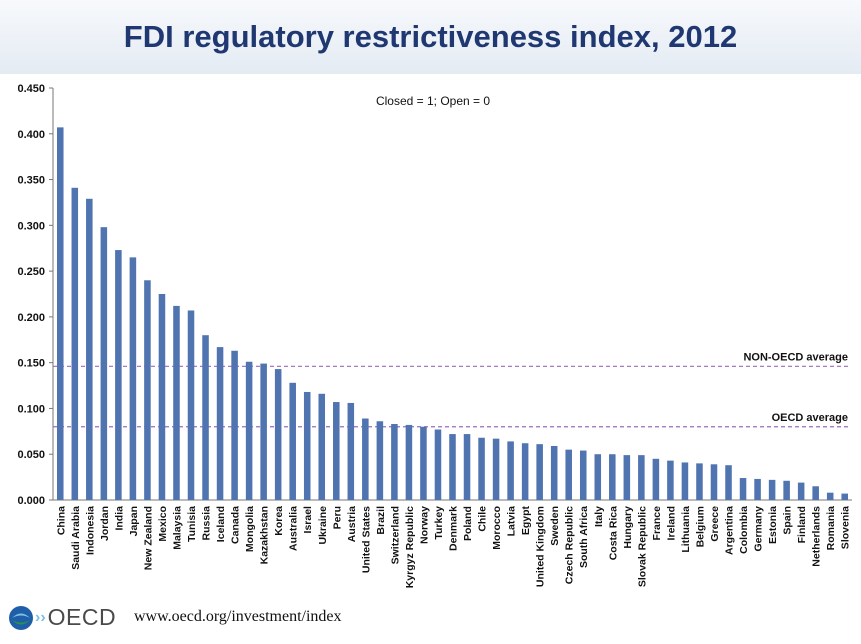 The image size is (861, 644). Describe the element at coordinates (817, 536) in the screenshot. I see `x-tick-label: Netherlands` at that location.